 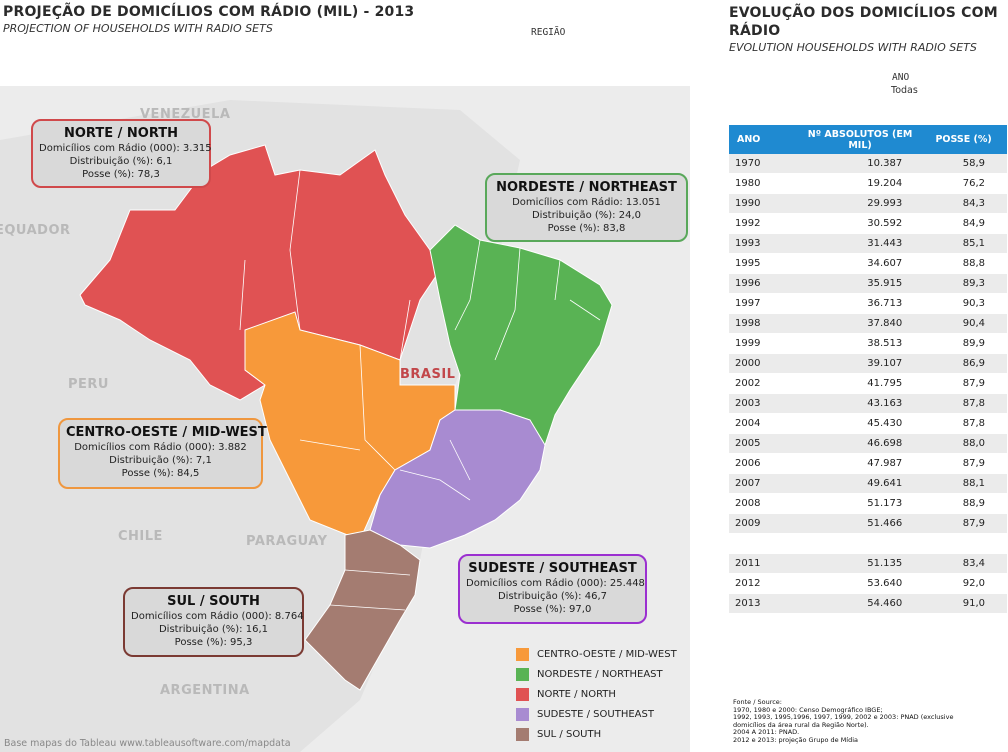 What do you see at coordinates (860, 243) in the screenshot?
I see `cell-absolute: 31.443` at bounding box center [860, 243].